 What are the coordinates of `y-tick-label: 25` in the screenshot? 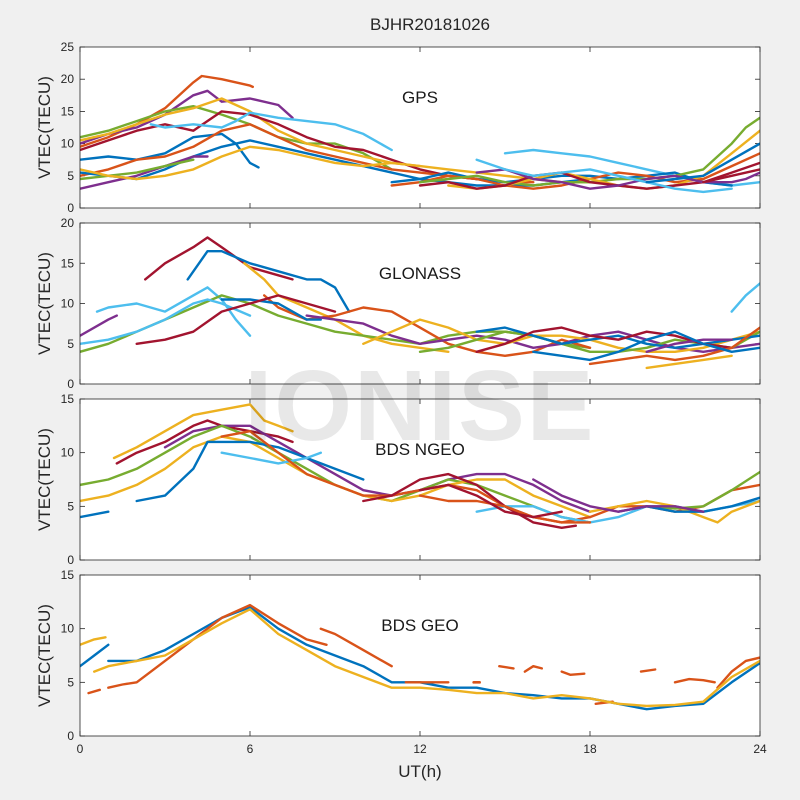 It's located at (68, 47).